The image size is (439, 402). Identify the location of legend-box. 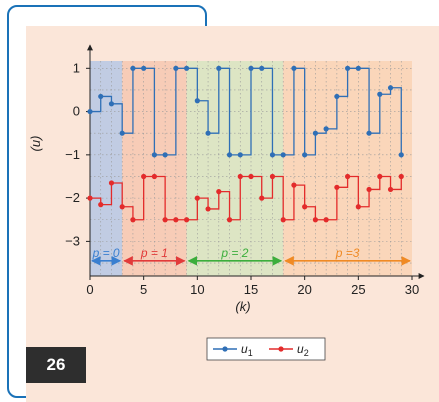
(266, 349).